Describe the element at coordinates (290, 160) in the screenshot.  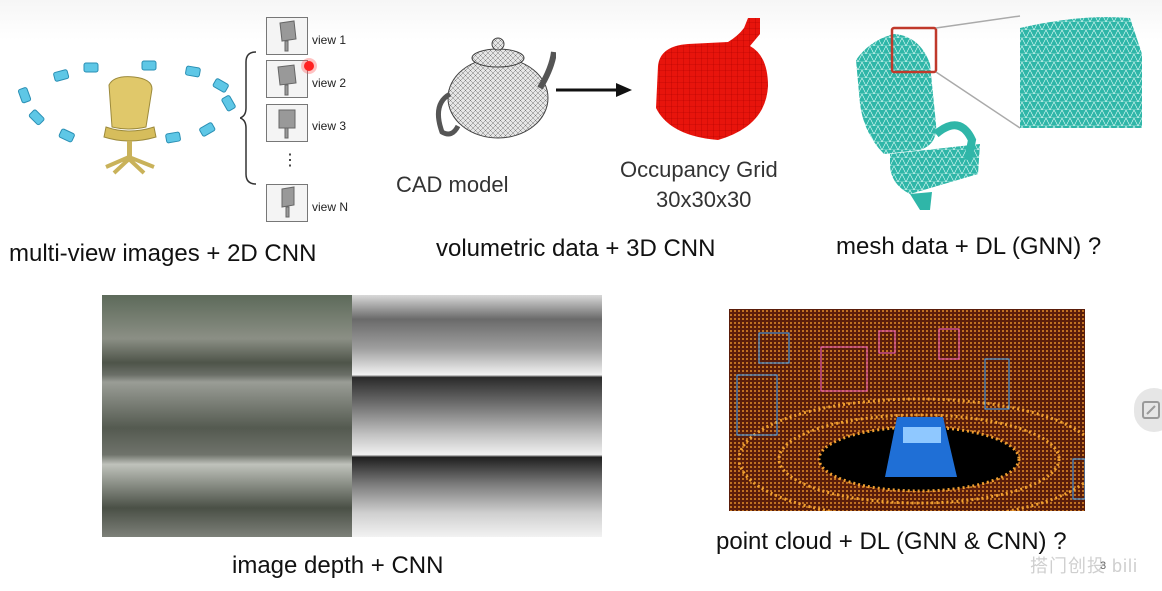
I see `view-ellipsis: ⋮` at that location.